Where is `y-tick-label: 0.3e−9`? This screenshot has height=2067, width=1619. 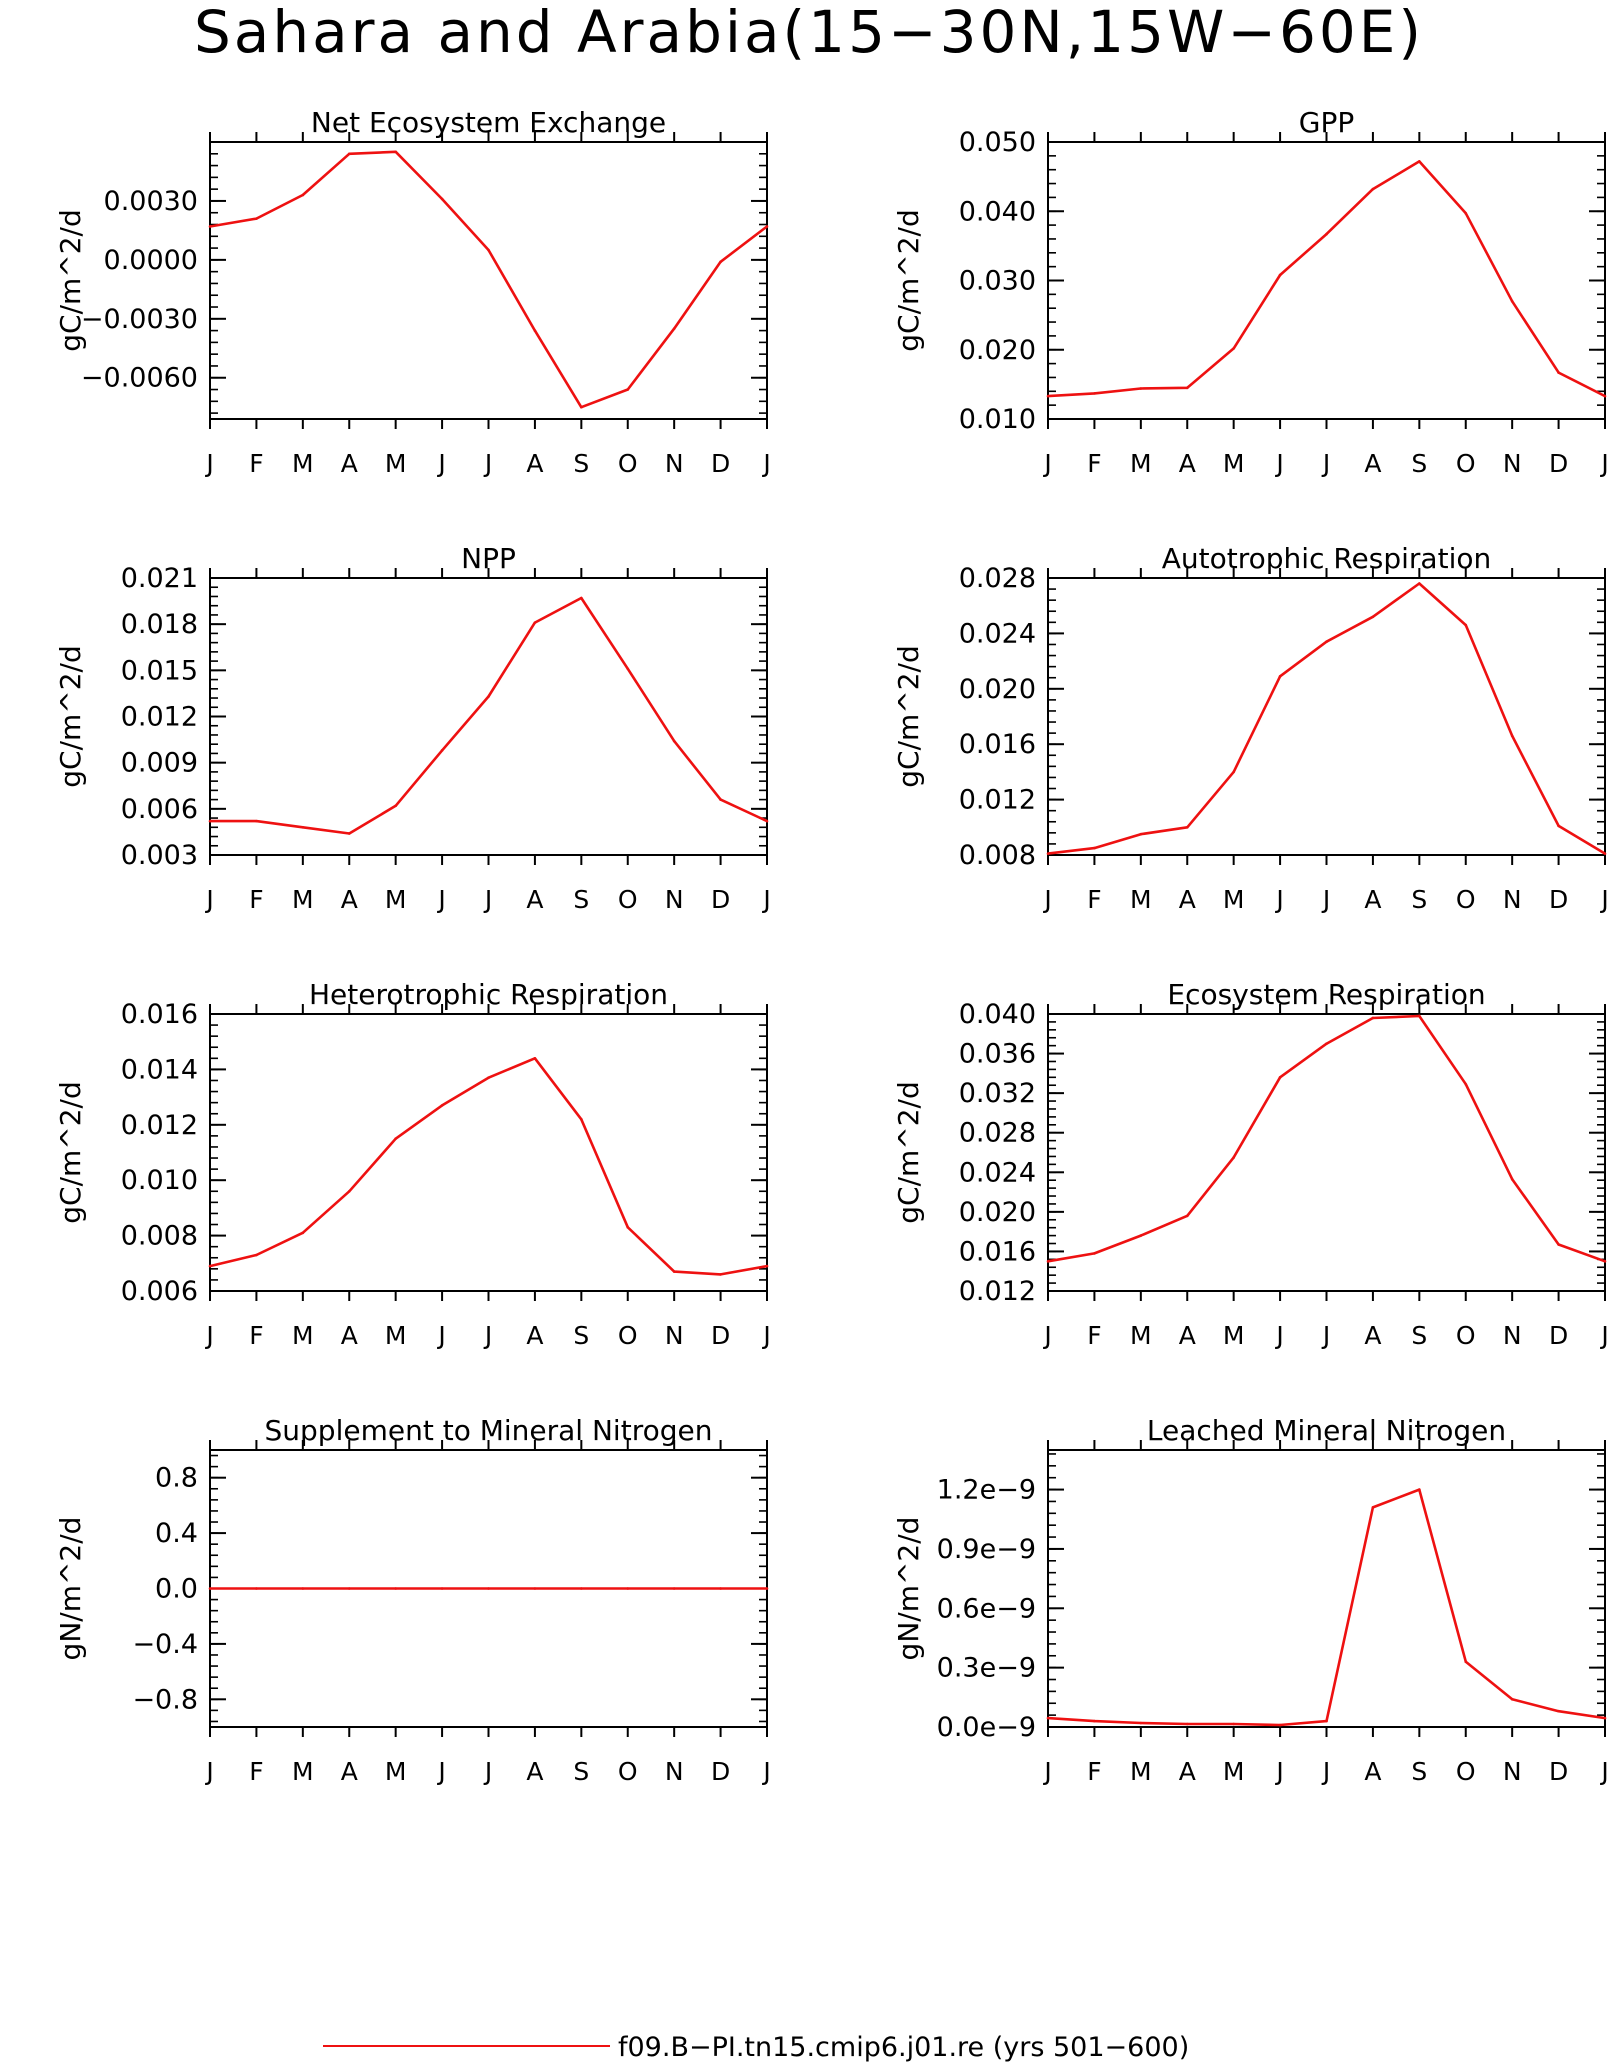
y-tick-label: 0.3e−9 is located at coordinates (986, 1668).